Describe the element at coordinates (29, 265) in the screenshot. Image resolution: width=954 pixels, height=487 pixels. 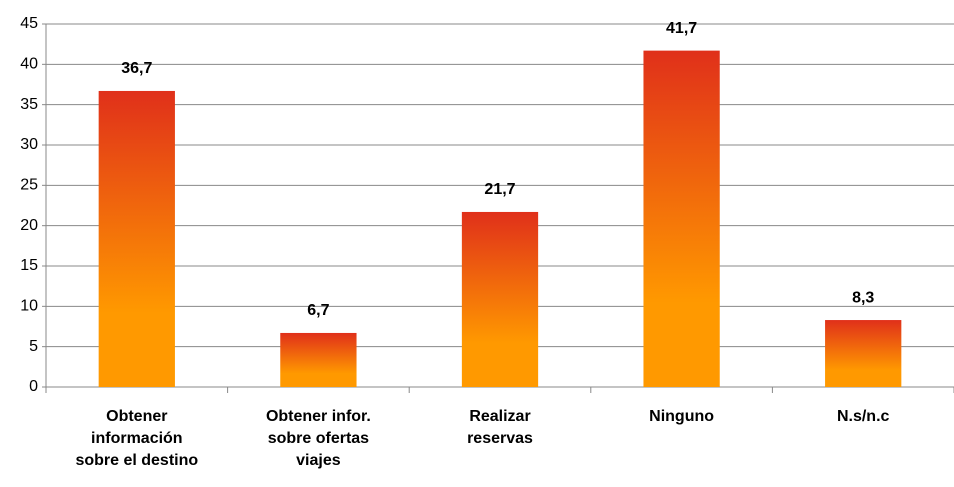
I see `y-tick-label: 15` at that location.